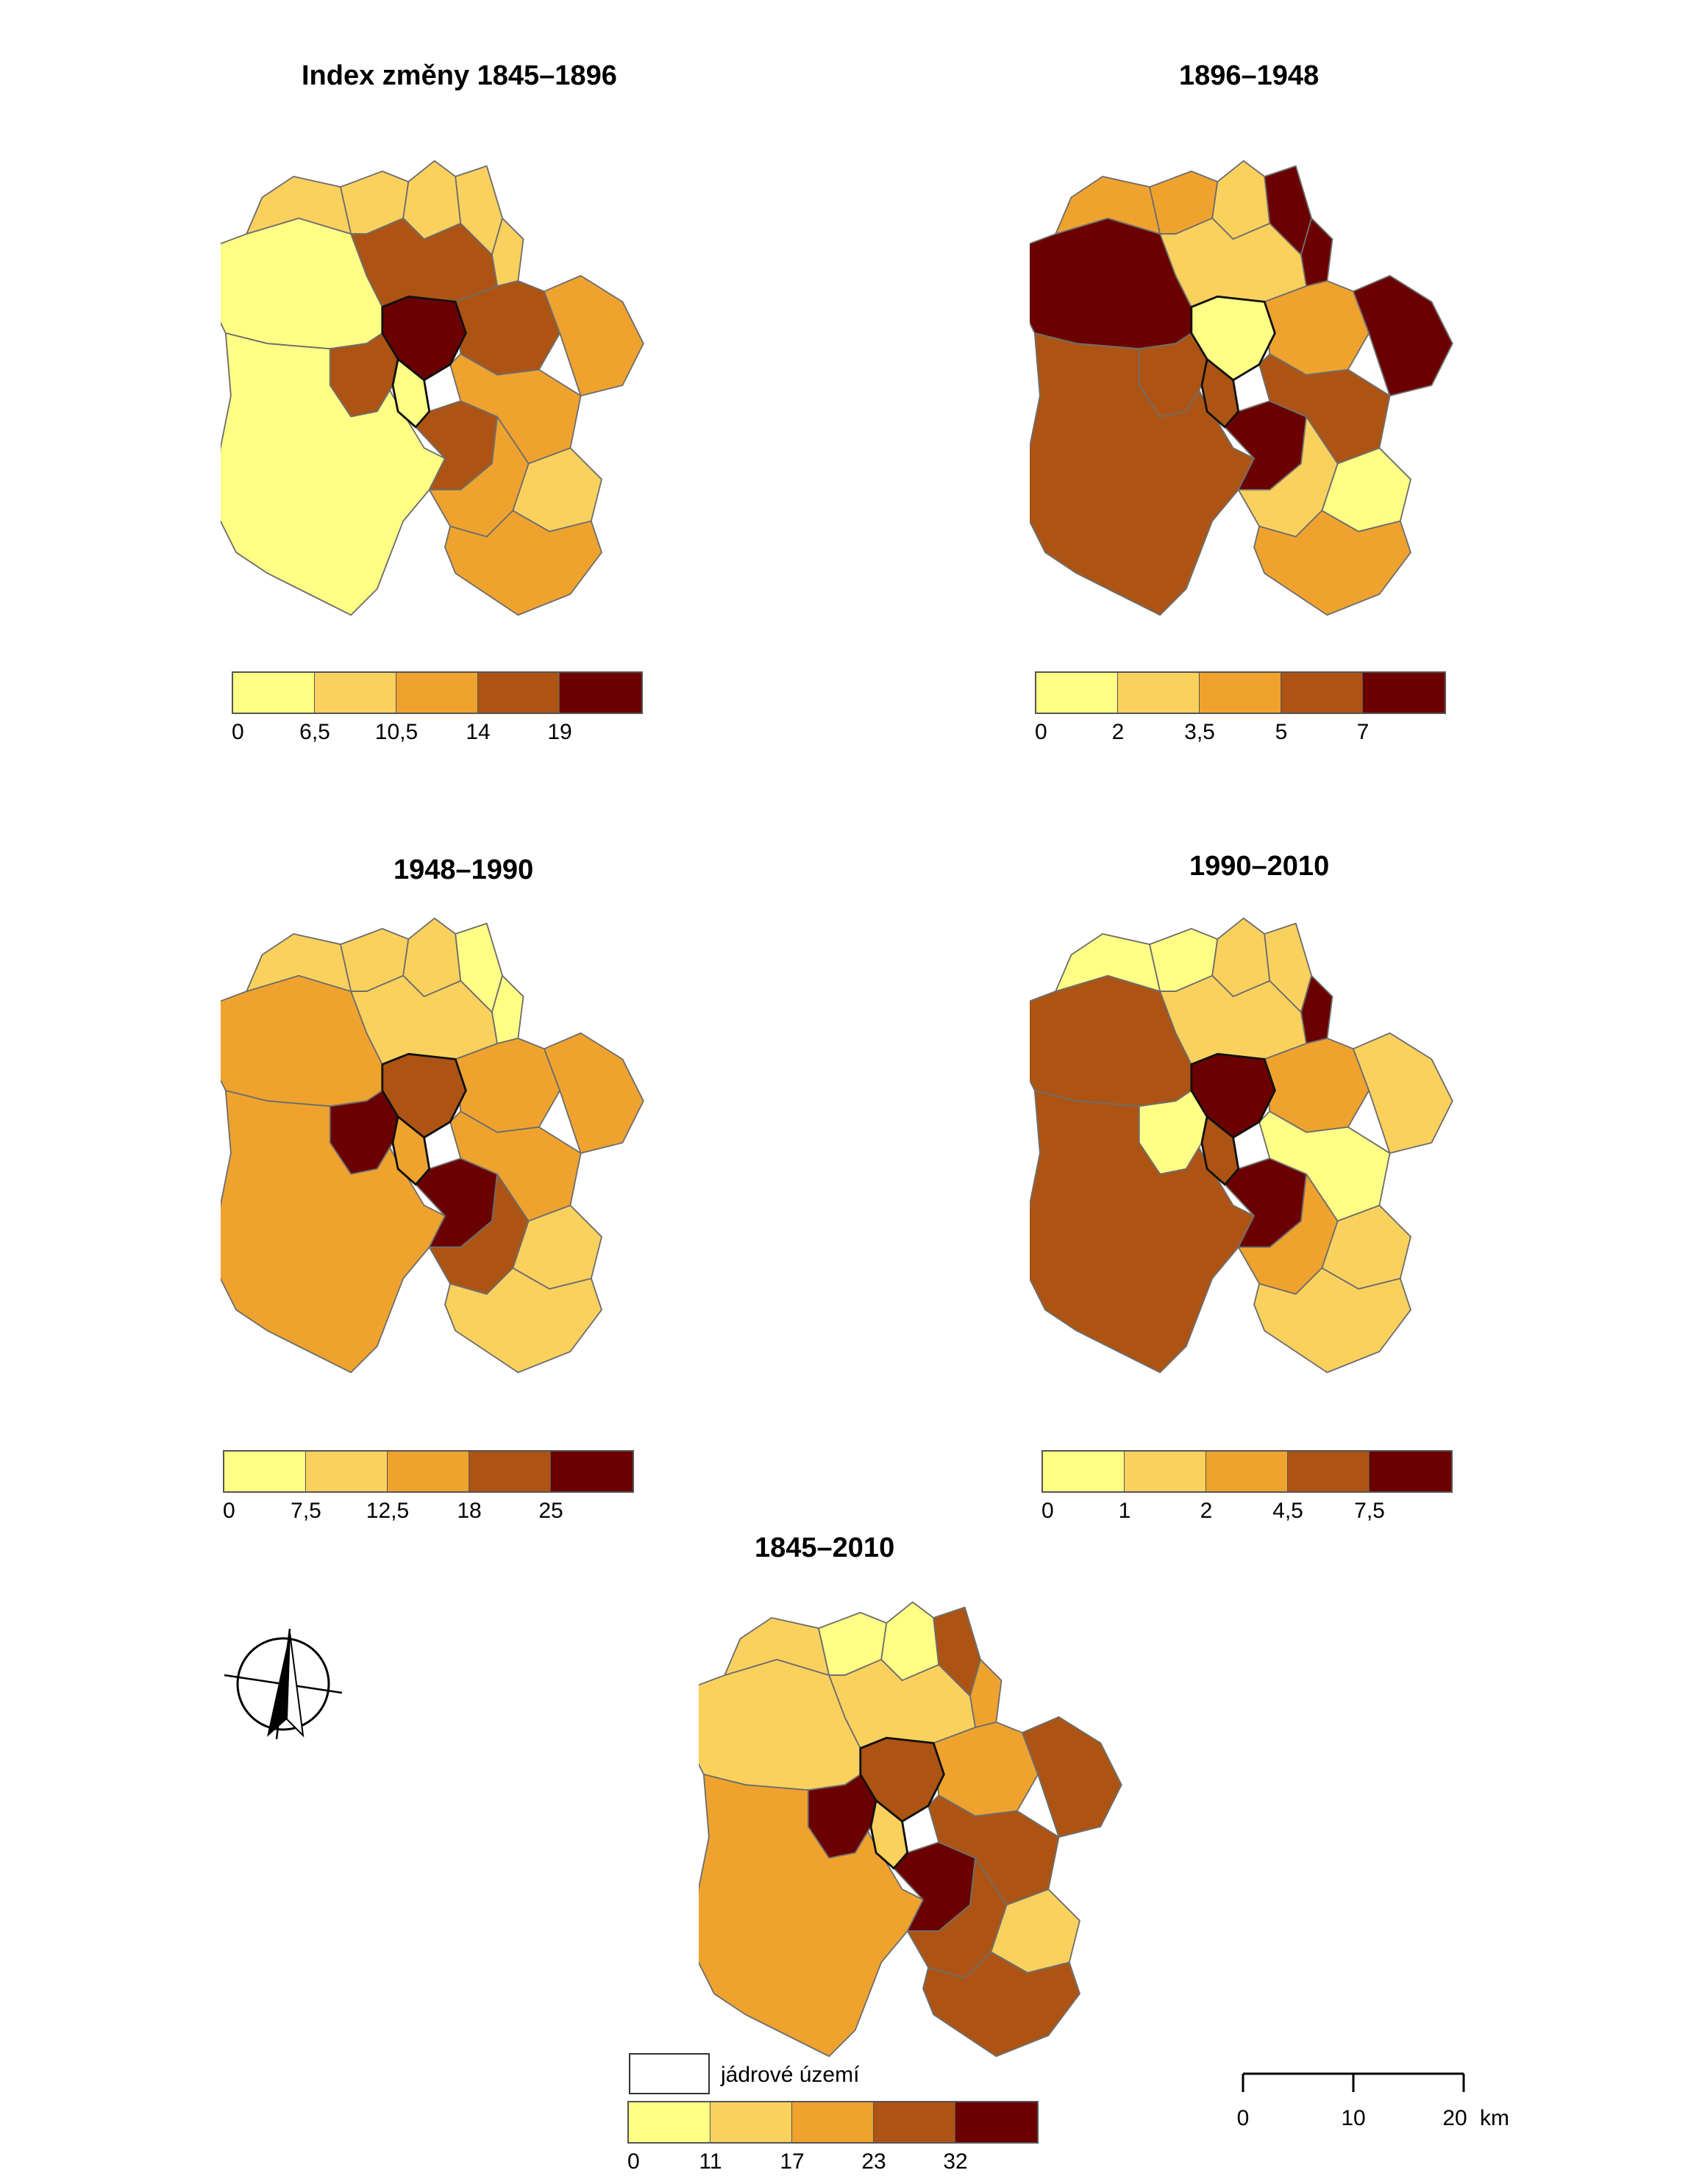 The image size is (1688, 2184). I want to click on scale-tick-10: 10, so click(1353, 2118).